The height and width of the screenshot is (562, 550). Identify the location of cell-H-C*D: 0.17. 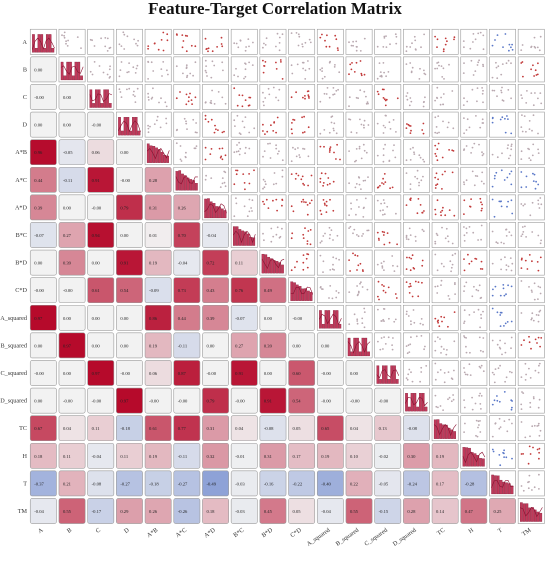
(302, 455).